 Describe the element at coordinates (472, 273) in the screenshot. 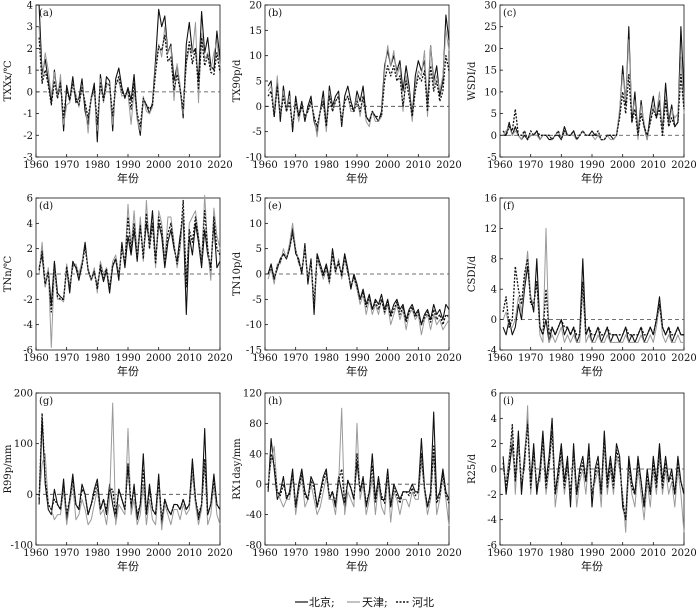

I see `y-axis-label: CSDI/d` at that location.